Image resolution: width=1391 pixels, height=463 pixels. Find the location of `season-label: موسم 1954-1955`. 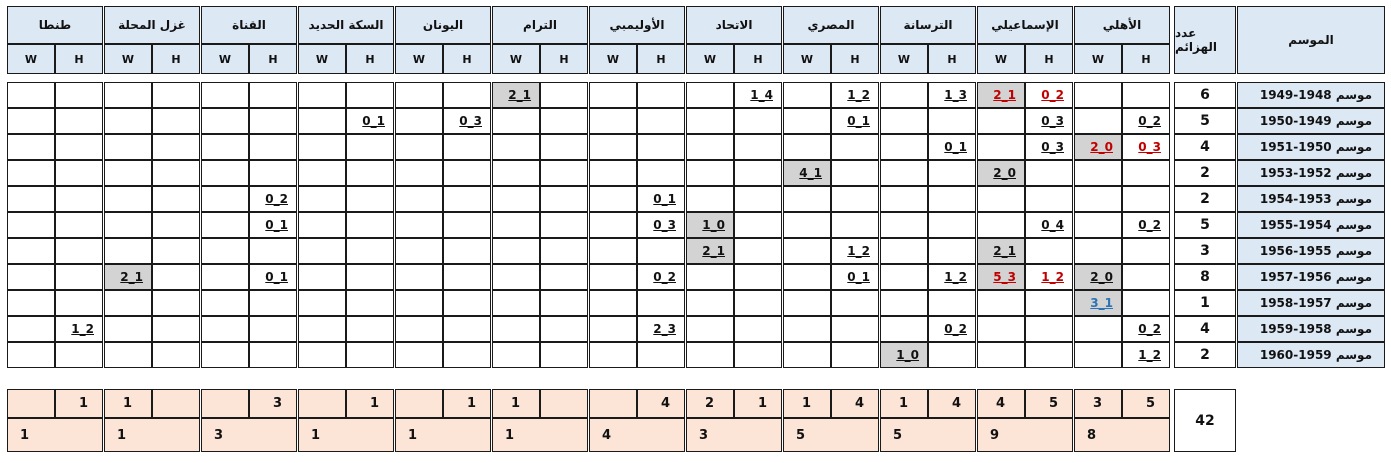

season-label: موسم 1954-1955 is located at coordinates (1311, 225).